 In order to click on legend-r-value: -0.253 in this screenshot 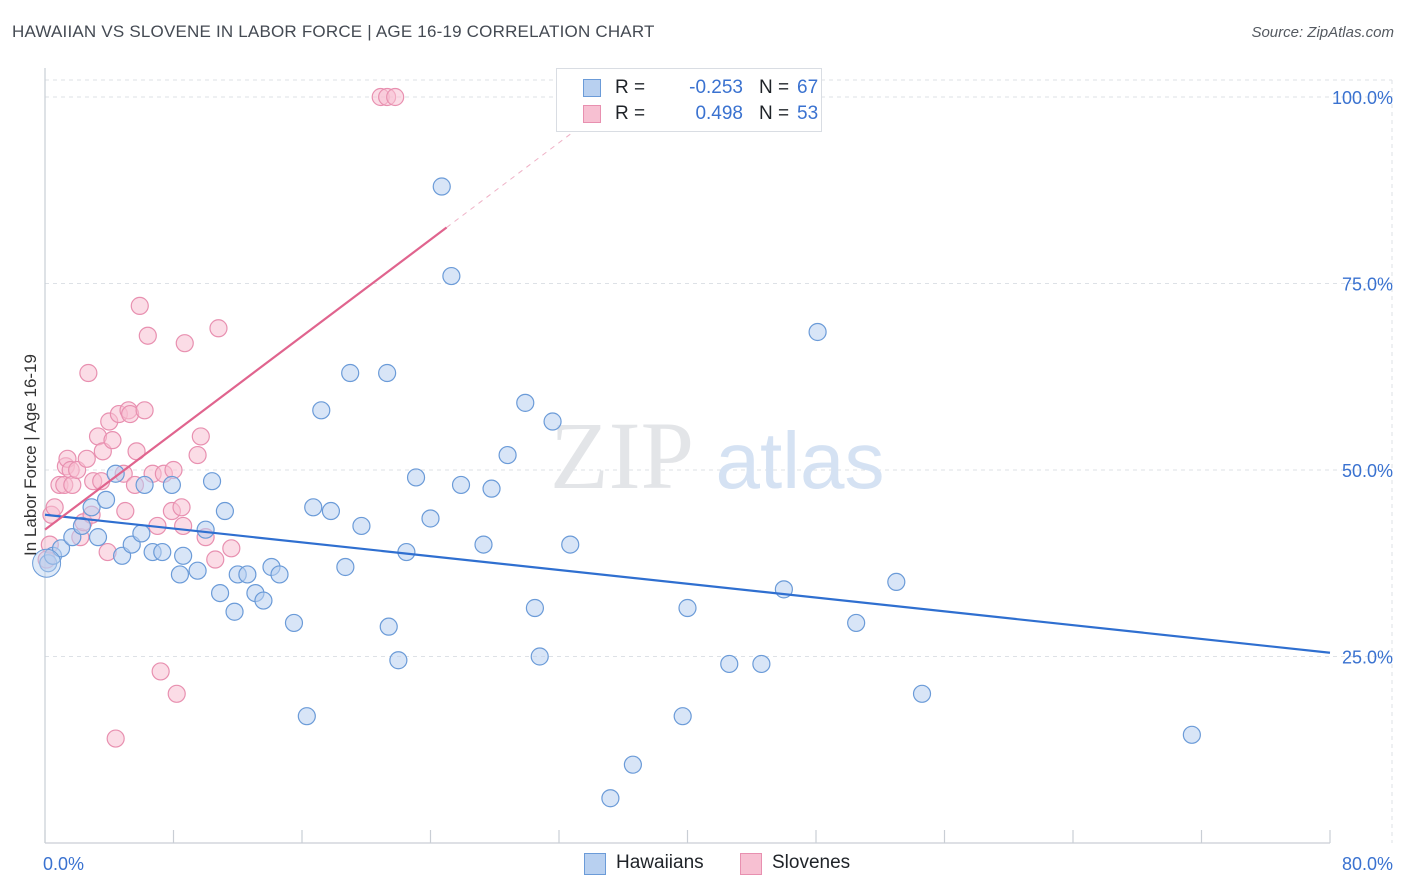, I will do `click(716, 87)`.